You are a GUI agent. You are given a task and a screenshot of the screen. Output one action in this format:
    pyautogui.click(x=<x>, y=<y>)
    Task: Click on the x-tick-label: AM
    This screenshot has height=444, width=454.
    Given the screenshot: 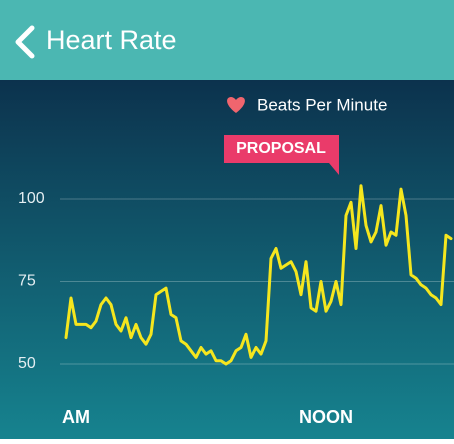 What is the action you would take?
    pyautogui.click(x=76, y=417)
    